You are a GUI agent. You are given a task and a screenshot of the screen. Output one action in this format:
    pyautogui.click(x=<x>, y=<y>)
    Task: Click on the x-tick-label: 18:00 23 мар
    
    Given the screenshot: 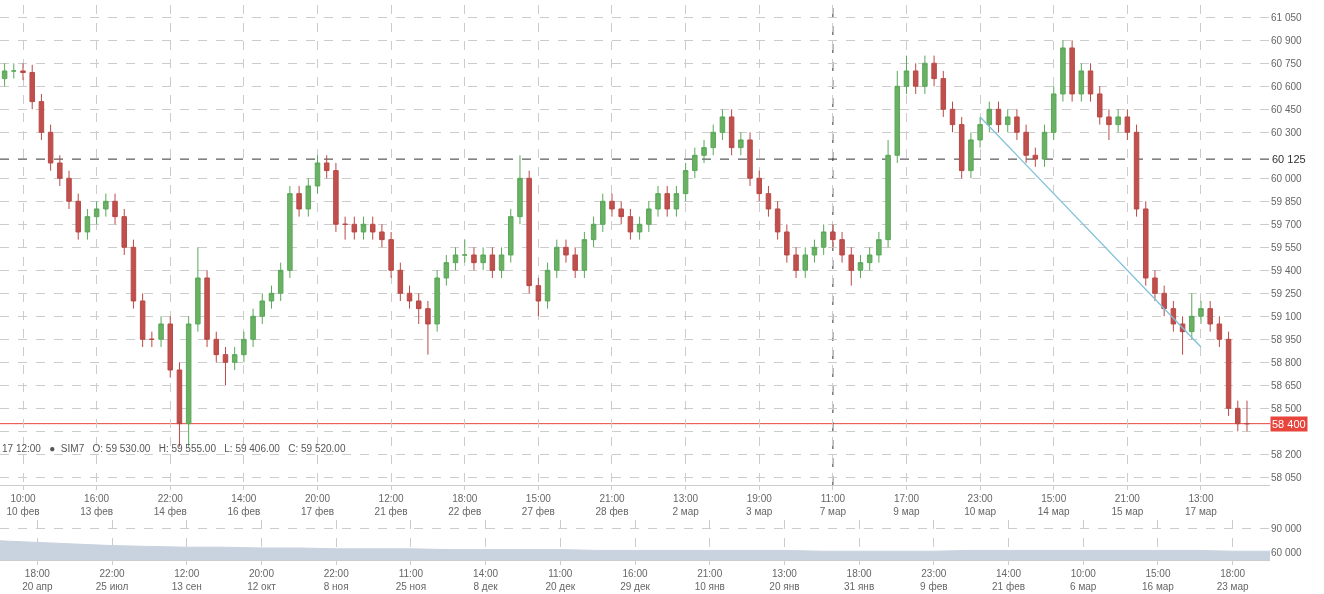 What is the action you would take?
    pyautogui.click(x=1233, y=580)
    